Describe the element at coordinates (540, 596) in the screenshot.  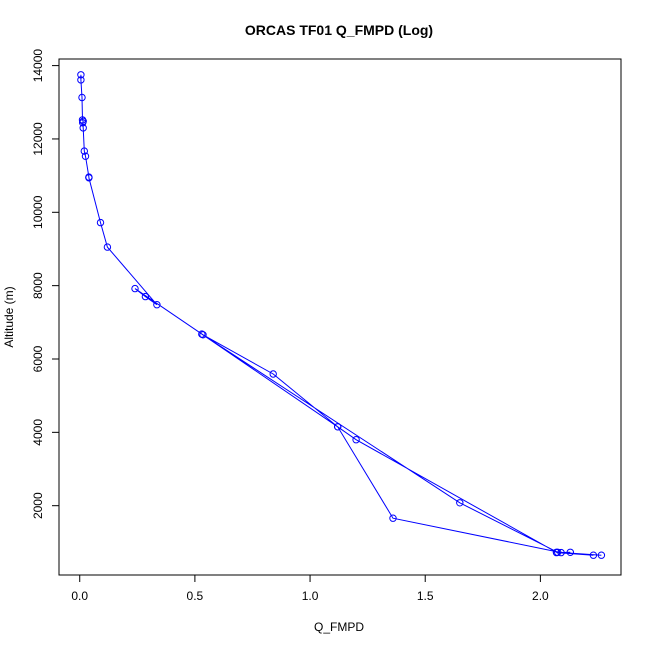
I see `x-tick-label: 2.0` at that location.